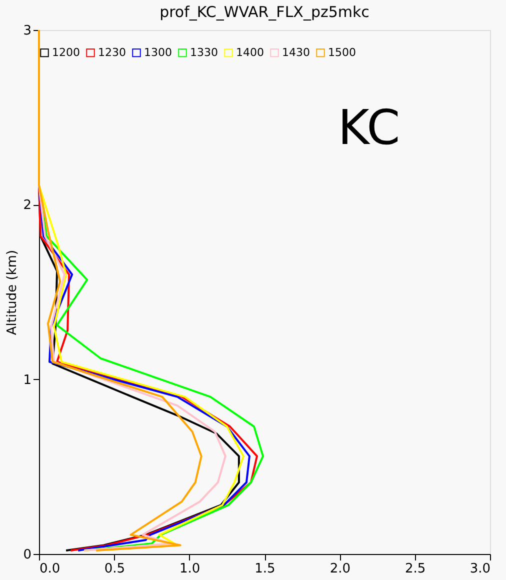 This screenshot has width=506, height=580. Describe the element at coordinates (415, 569) in the screenshot. I see `x-tick-label: 2.5` at that location.